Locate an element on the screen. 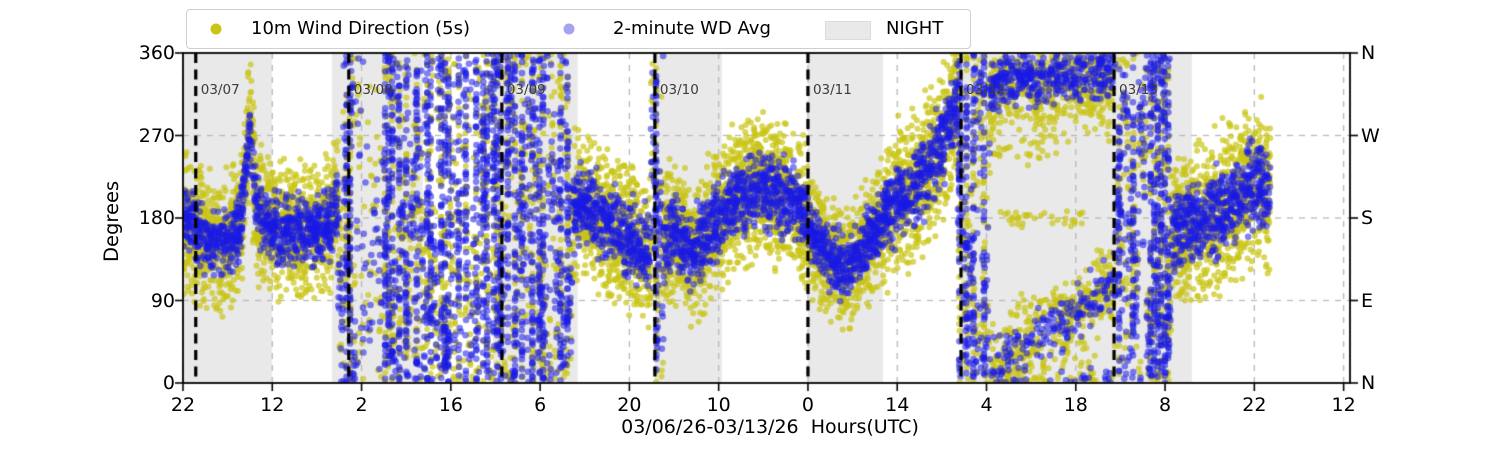 This screenshot has height=450, width=1500. night-legend-label: NIGHT is located at coordinates (915, 28).